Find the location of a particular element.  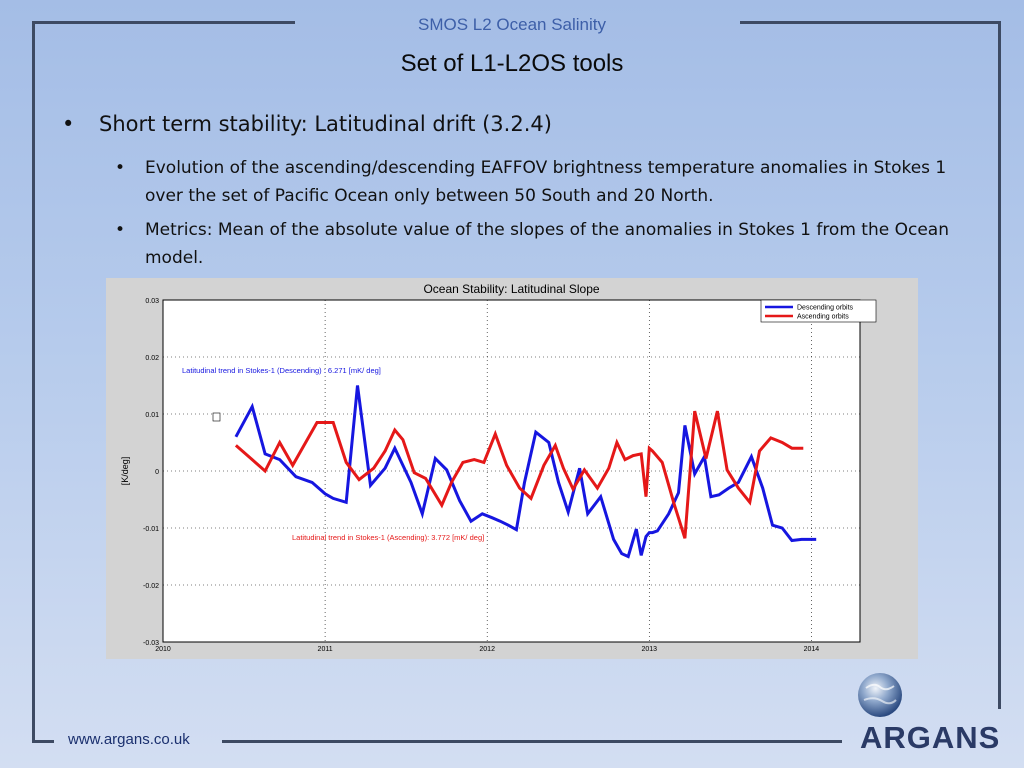

legend-label-descending: Descending orbits is located at coordinates (825, 308).